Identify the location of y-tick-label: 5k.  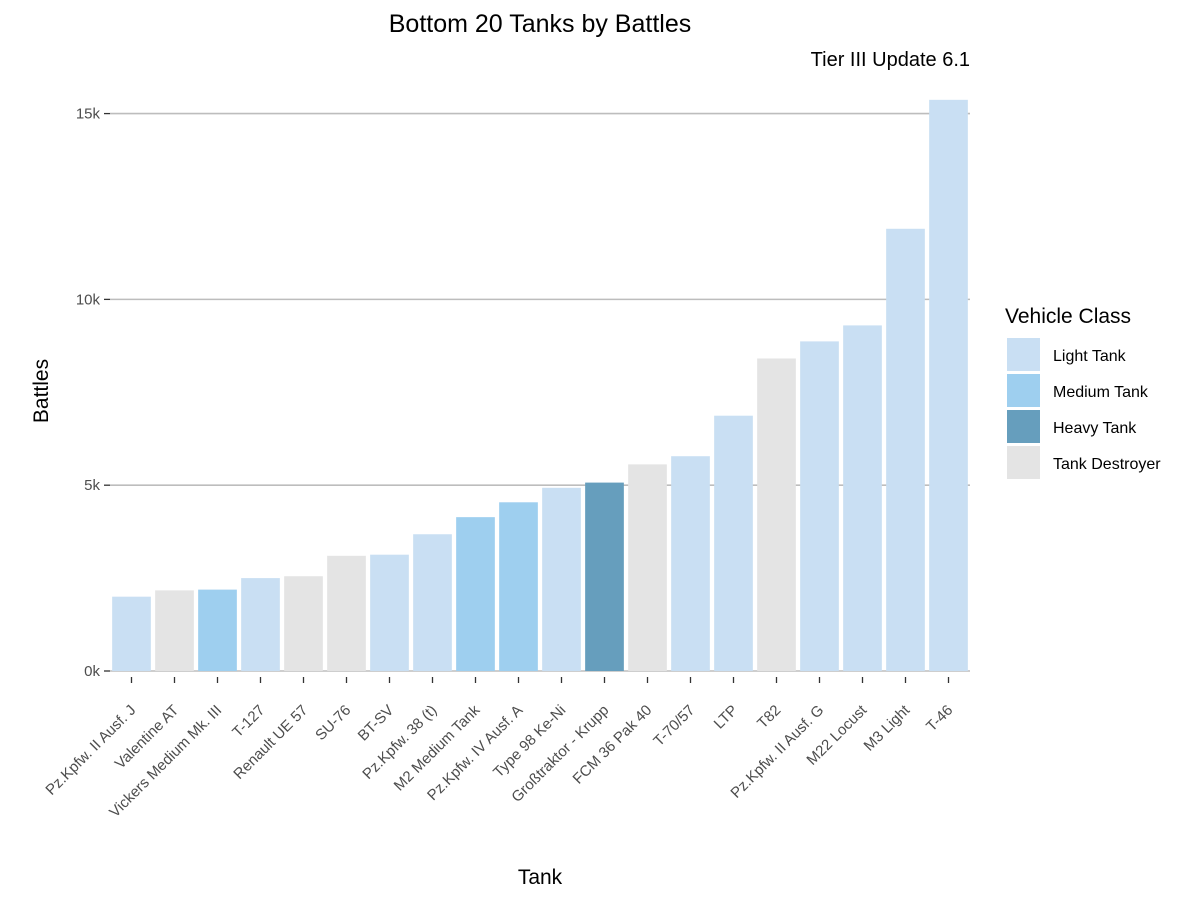
(92, 485).